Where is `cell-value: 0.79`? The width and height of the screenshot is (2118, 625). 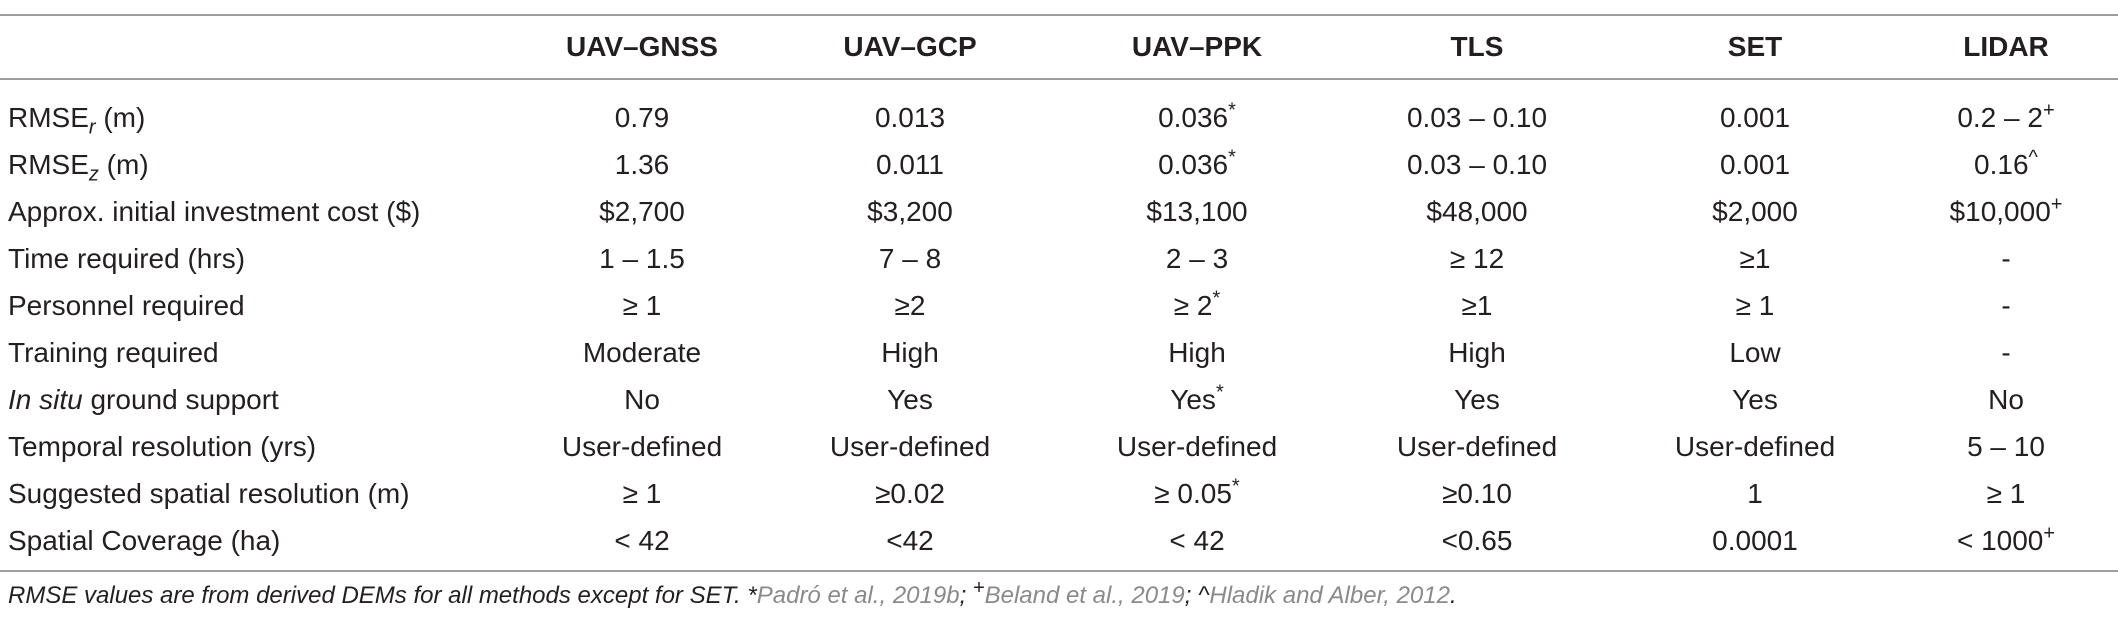
cell-value: 0.79 is located at coordinates (642, 117).